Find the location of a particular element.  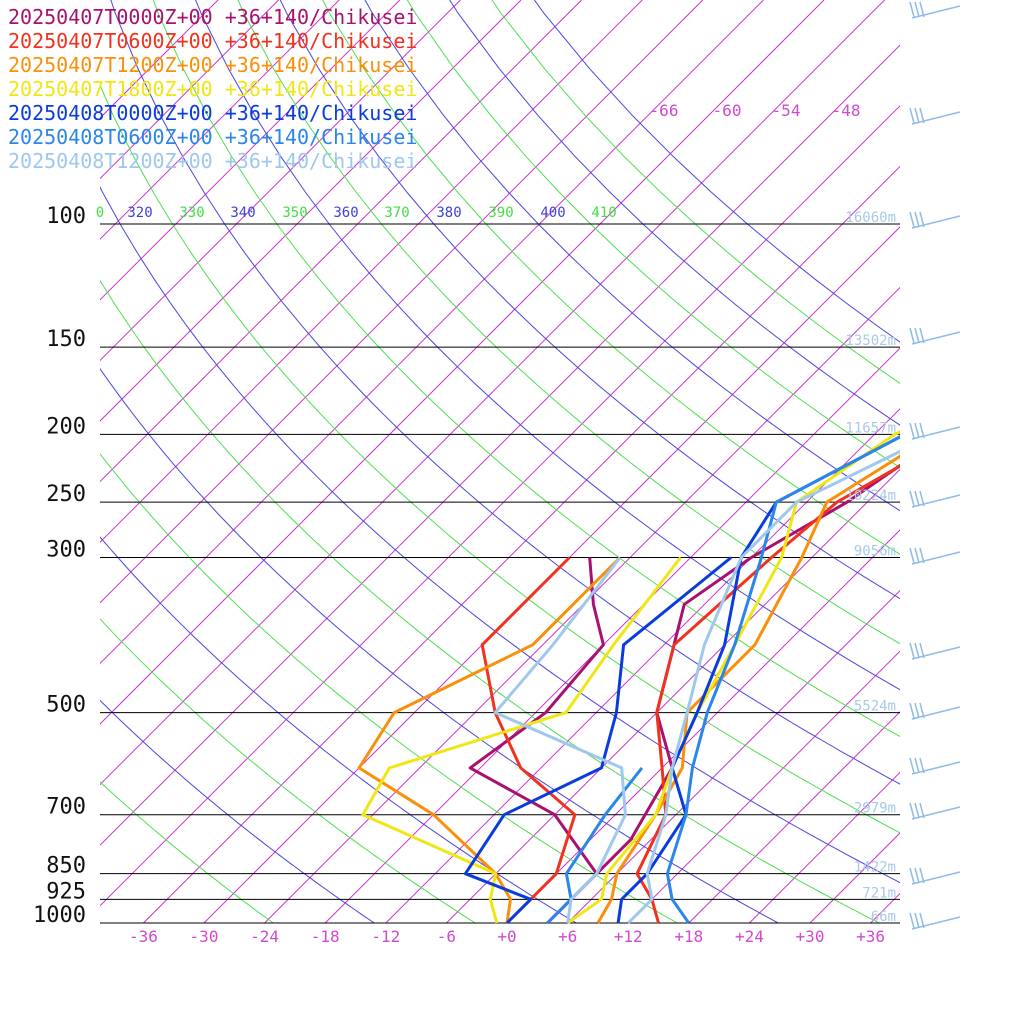

pressure-label: 250 is located at coordinates (66, 494).